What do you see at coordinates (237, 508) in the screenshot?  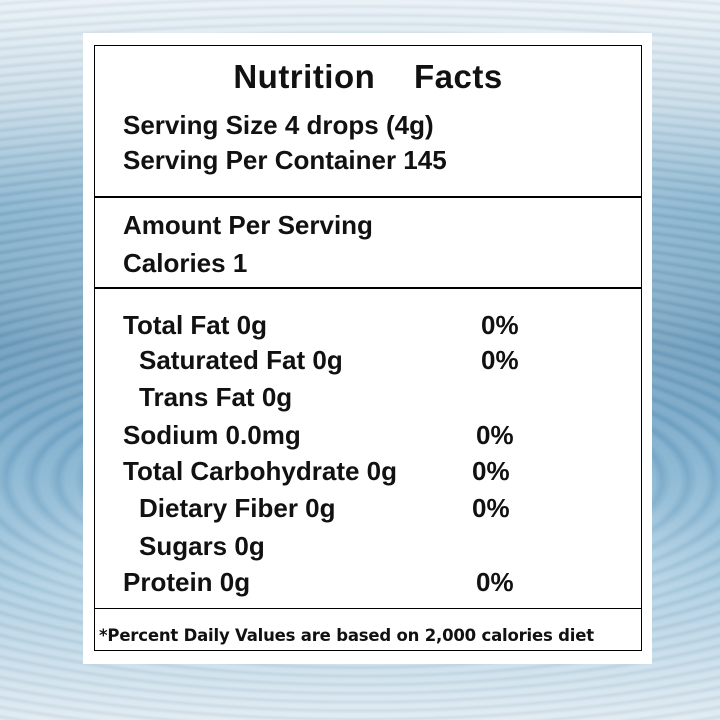 I see `nutrient-name: Dietary Fiber 0g` at bounding box center [237, 508].